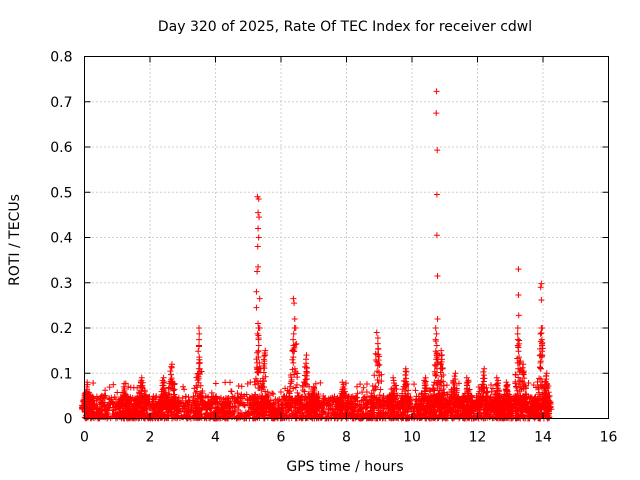 This screenshot has height=480, width=640. Describe the element at coordinates (61, 239) in the screenshot. I see `y-tick-label: 0.4` at that location.